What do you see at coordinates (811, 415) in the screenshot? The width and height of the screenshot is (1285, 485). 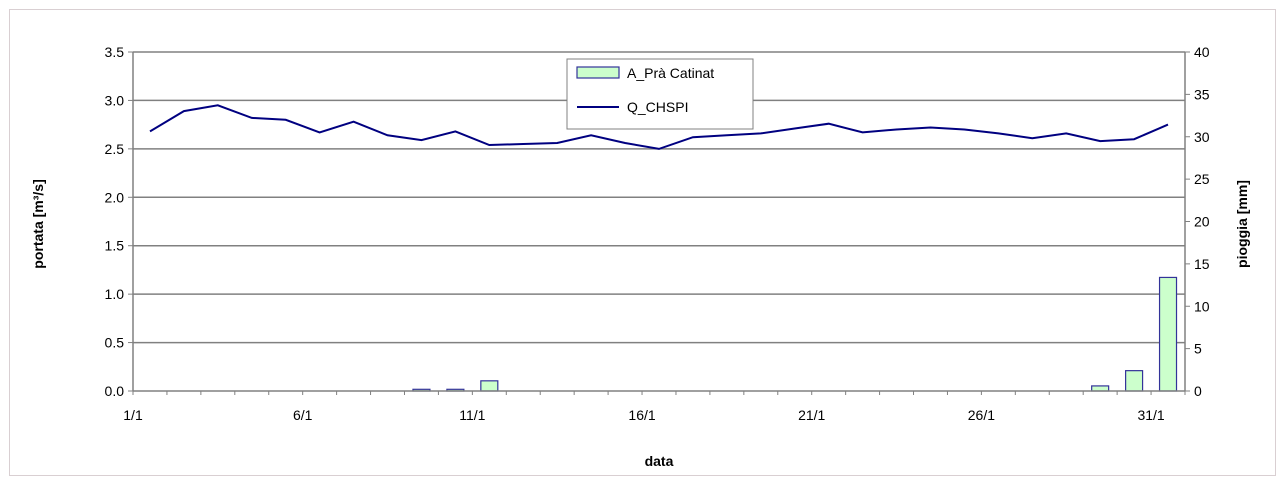 I see `x-tick-label: 21/1` at bounding box center [811, 415].